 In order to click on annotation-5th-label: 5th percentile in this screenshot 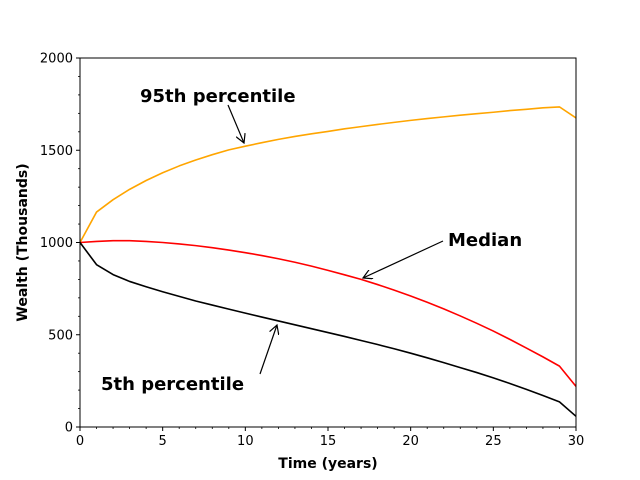, I will do `click(172, 384)`.